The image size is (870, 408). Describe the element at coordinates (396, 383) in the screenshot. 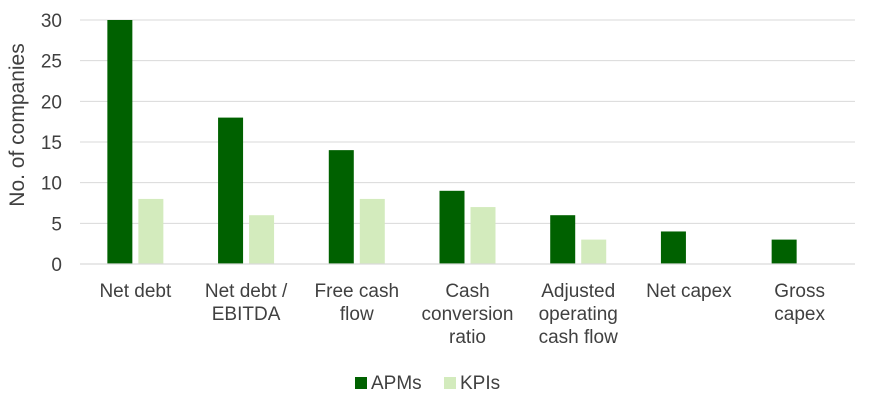

I see `legend-label-apms: APMs` at that location.